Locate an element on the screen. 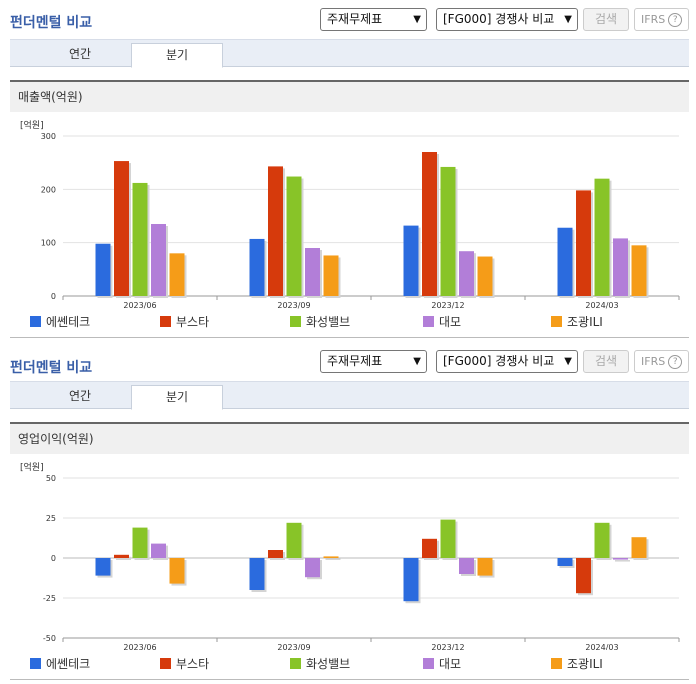 The width and height of the screenshot is (696, 684). y-tick-label: 50 is located at coordinates (51, 478).